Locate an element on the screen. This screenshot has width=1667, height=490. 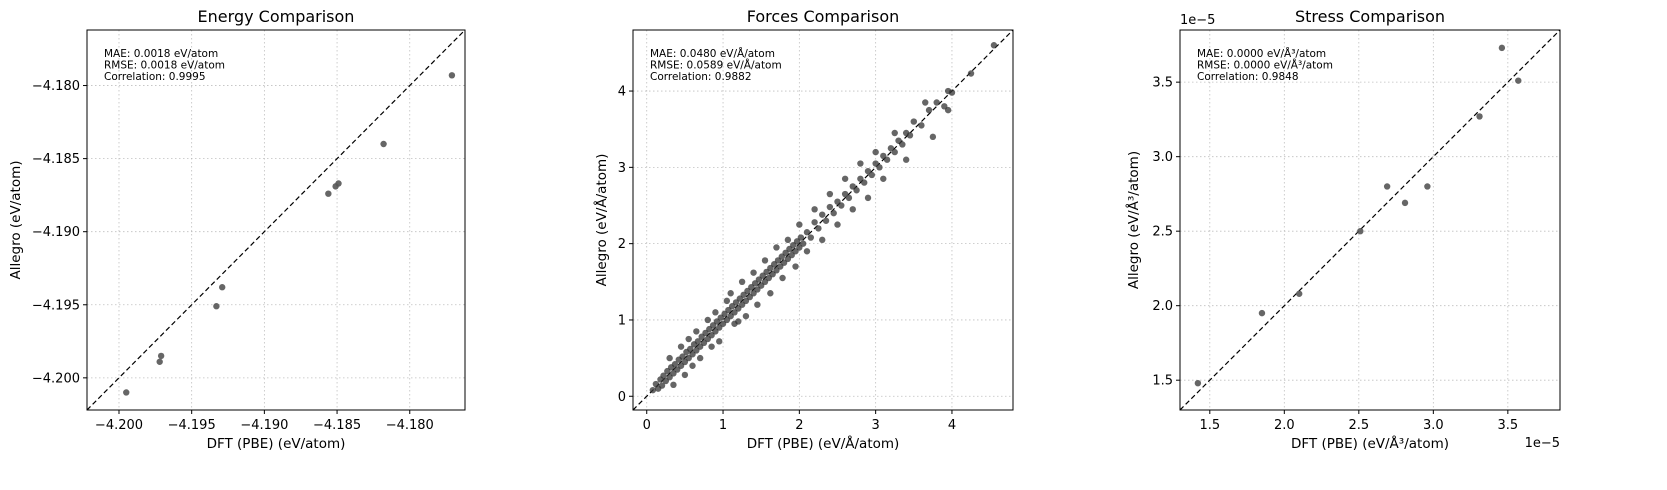
stress-y-tick-label: 2.0 is located at coordinates (1162, 306).